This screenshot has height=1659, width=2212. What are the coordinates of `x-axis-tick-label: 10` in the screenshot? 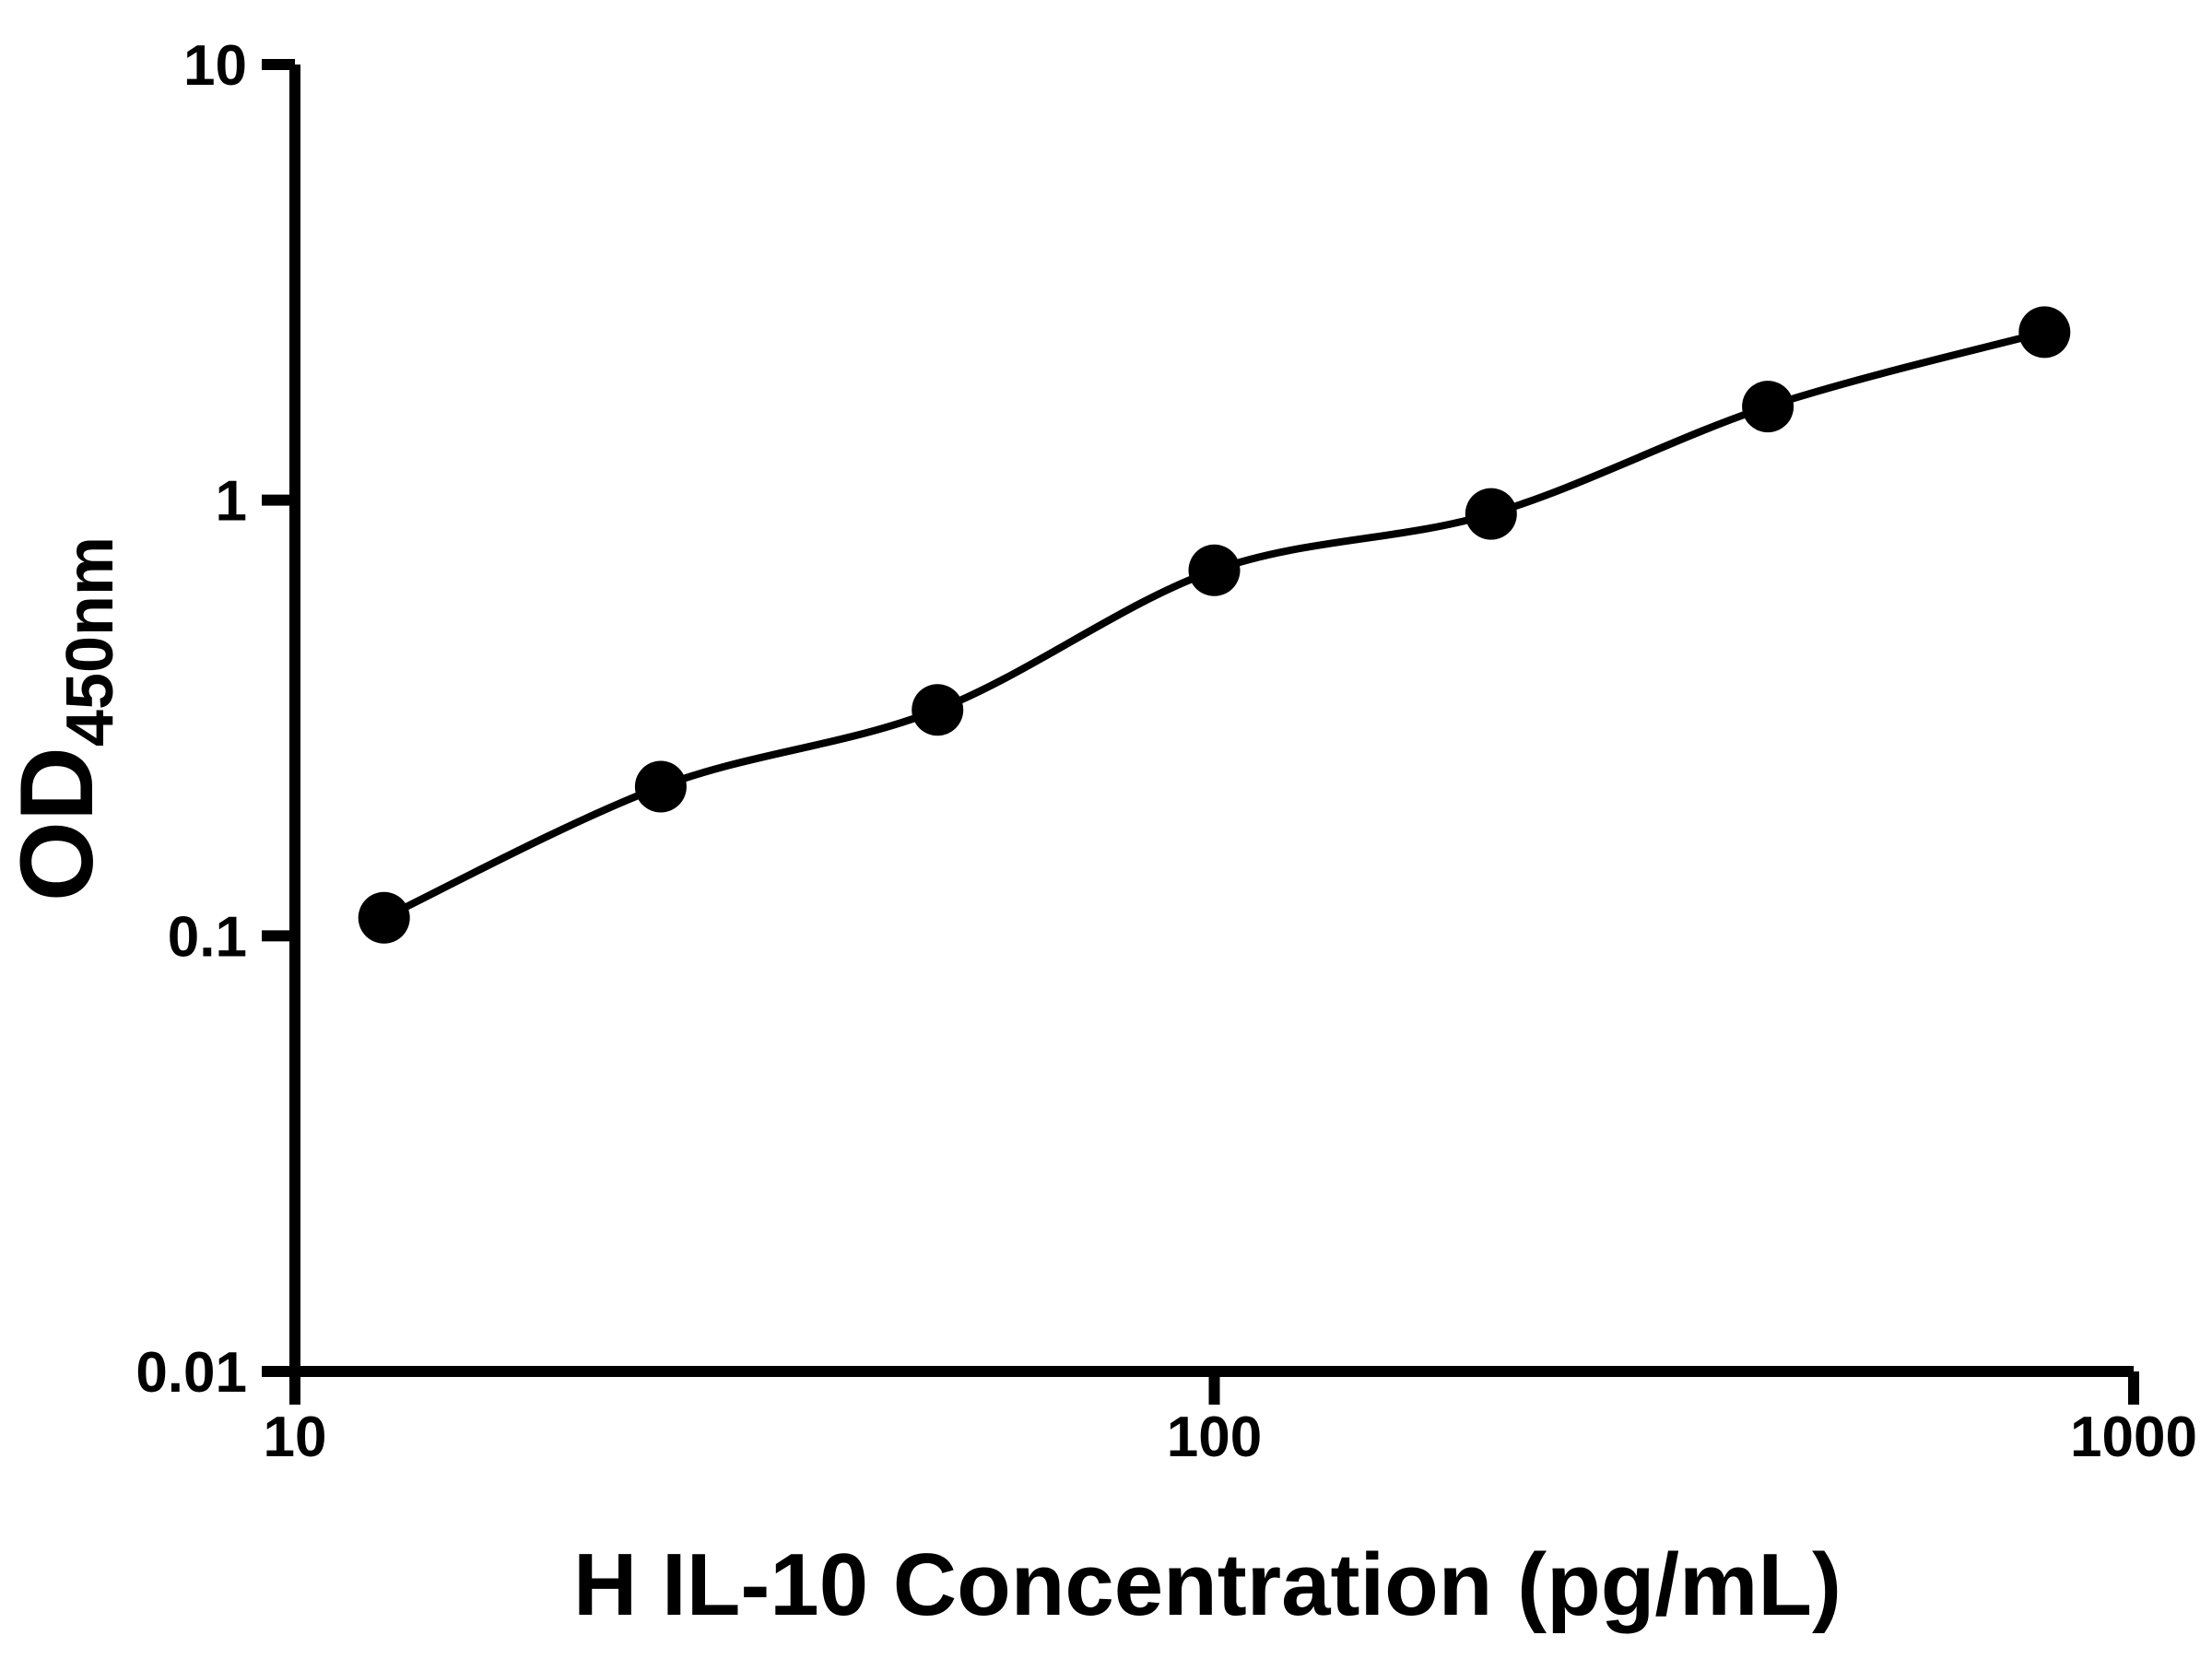 It's located at (295, 1437).